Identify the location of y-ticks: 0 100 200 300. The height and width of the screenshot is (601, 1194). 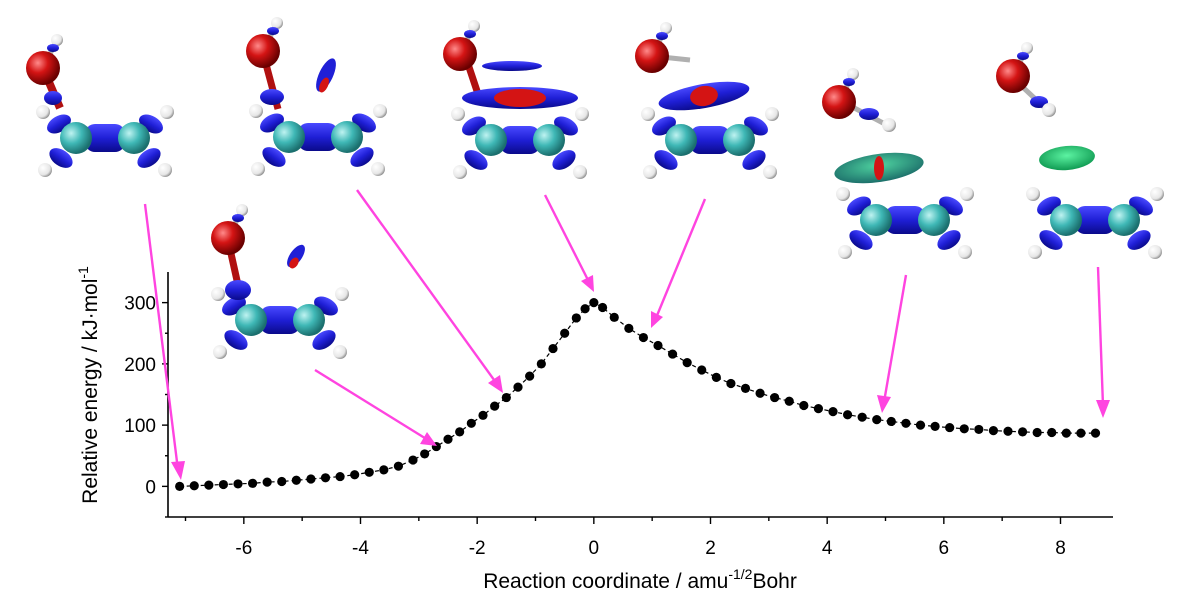
(146, 406).